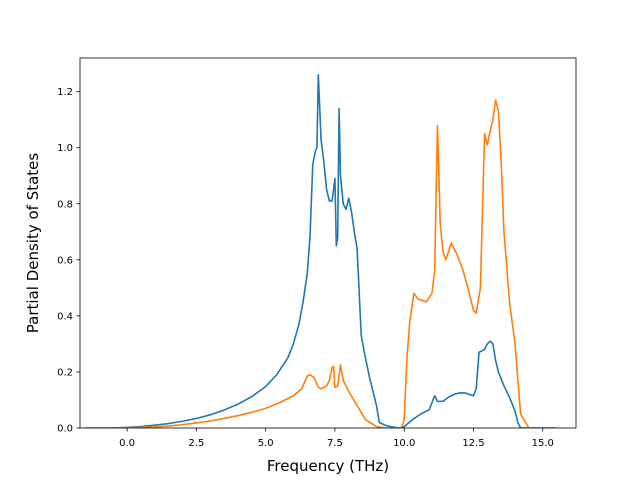  Describe the element at coordinates (65, 316) in the screenshot. I see `y-tick-label: 0.4` at that location.